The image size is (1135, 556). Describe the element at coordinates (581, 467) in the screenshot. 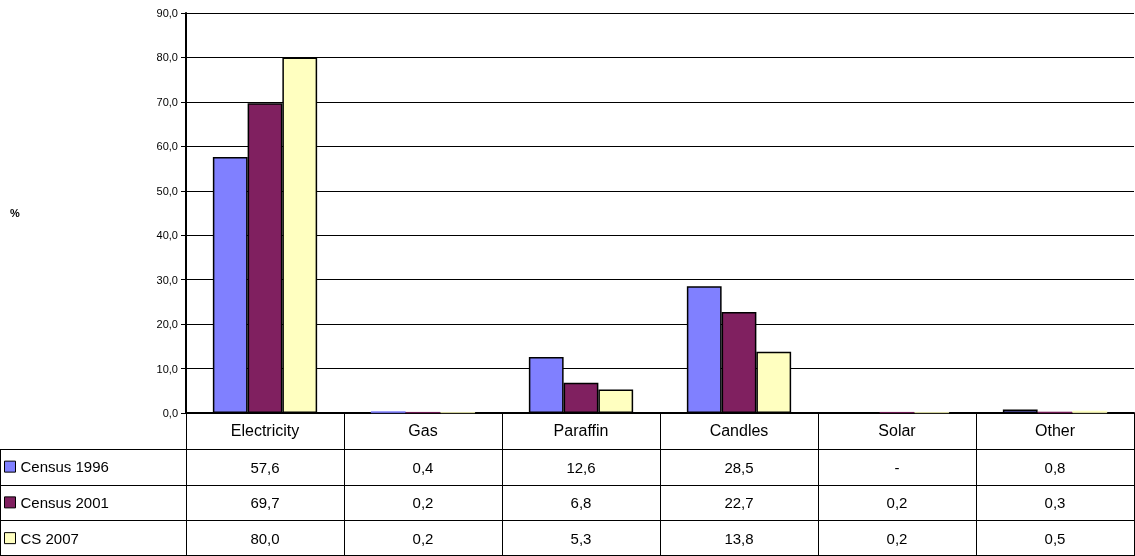

I see `data-label: 12,6` at that location.